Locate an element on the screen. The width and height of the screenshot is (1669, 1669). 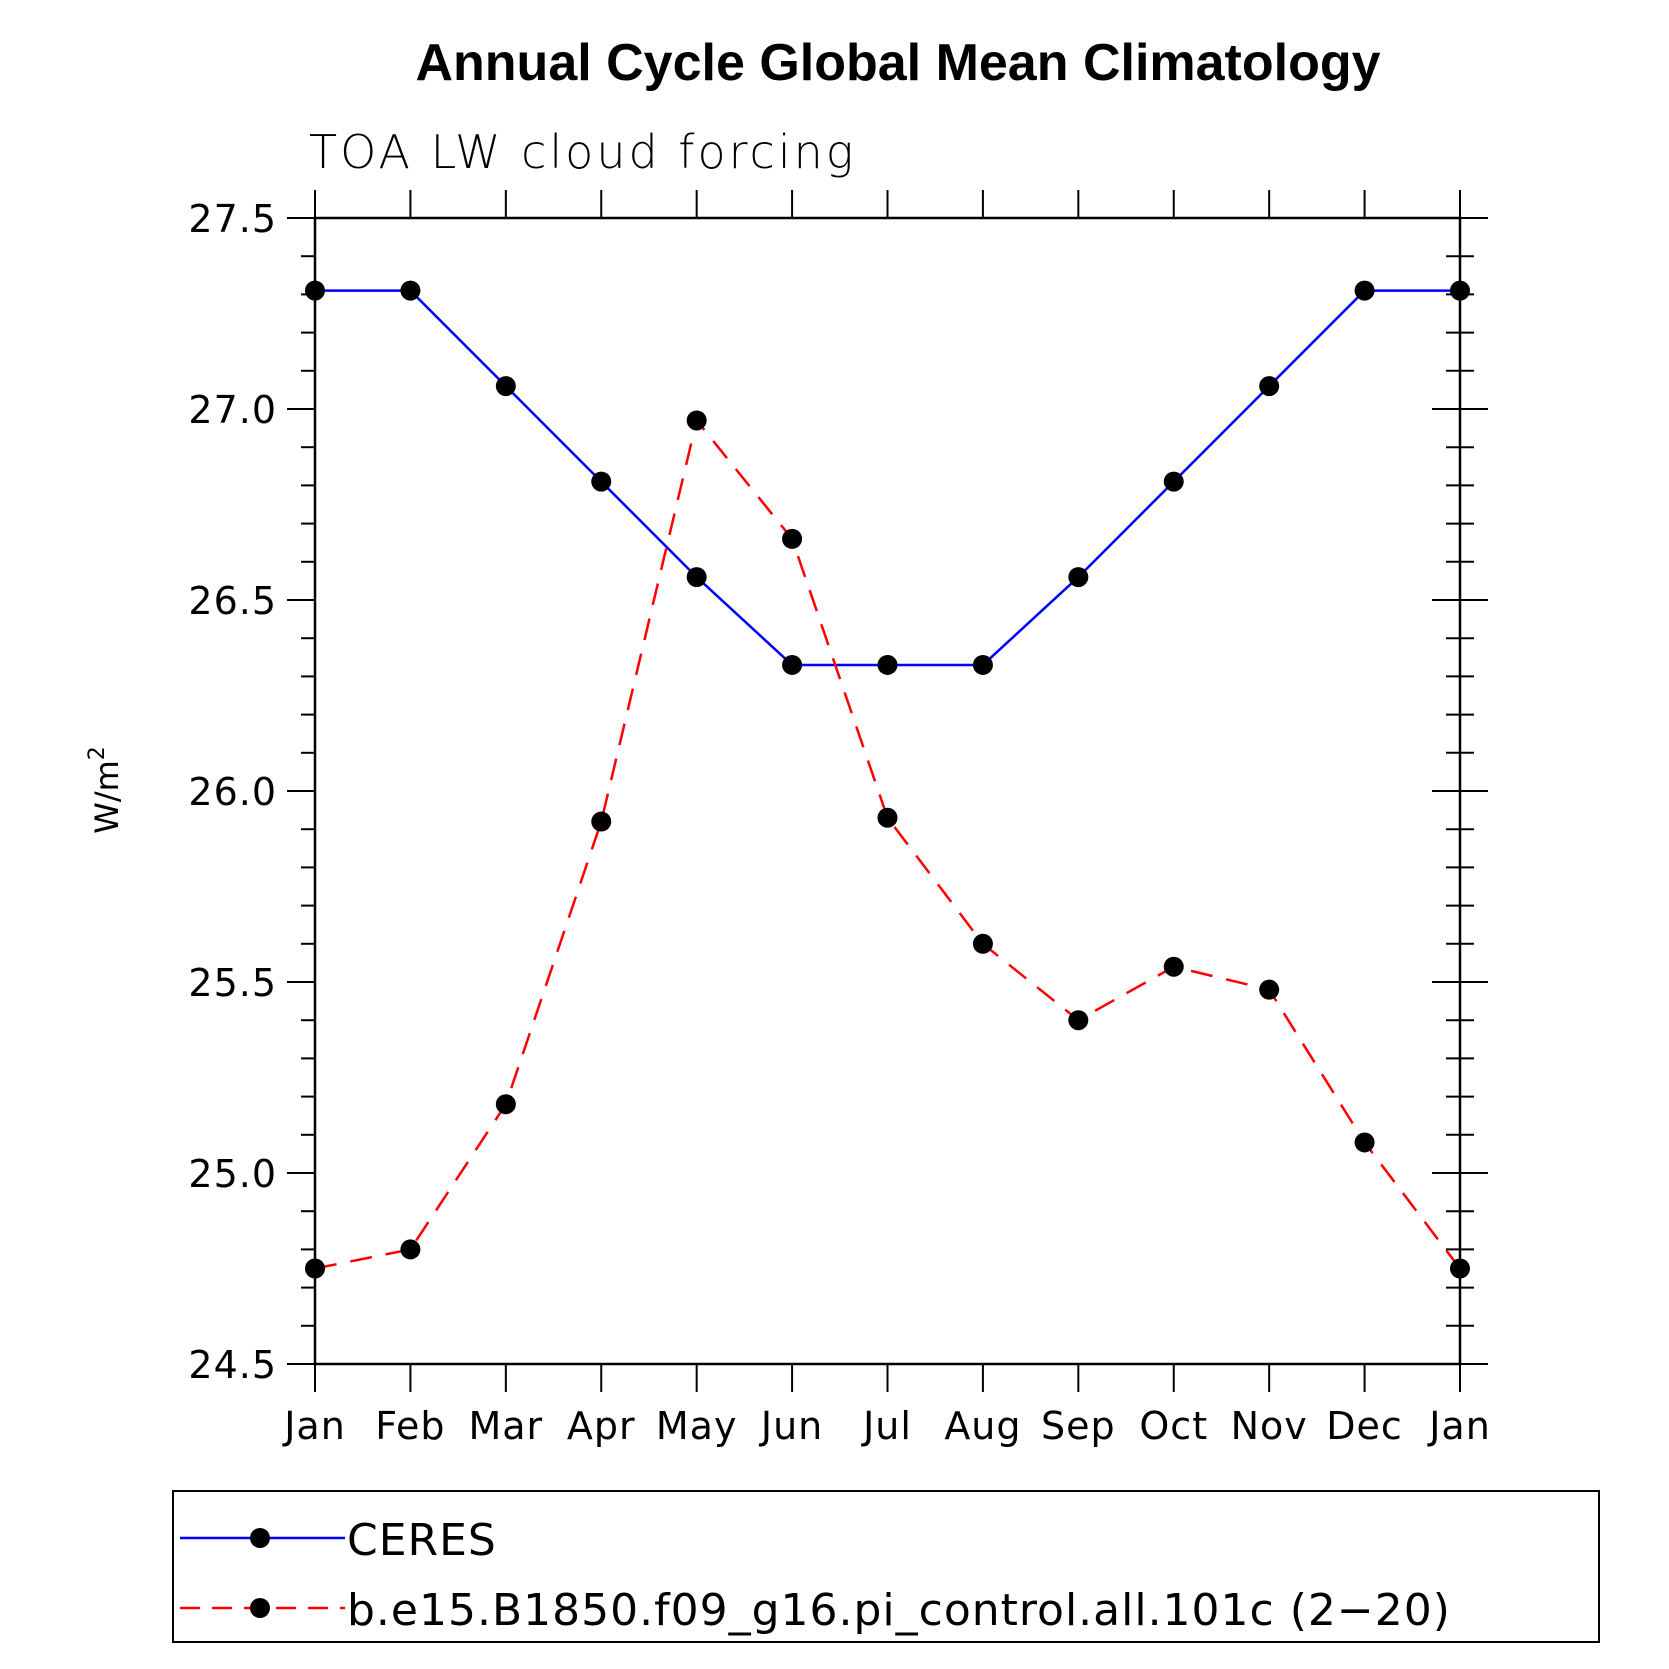
legend-box is located at coordinates (886, 1566).